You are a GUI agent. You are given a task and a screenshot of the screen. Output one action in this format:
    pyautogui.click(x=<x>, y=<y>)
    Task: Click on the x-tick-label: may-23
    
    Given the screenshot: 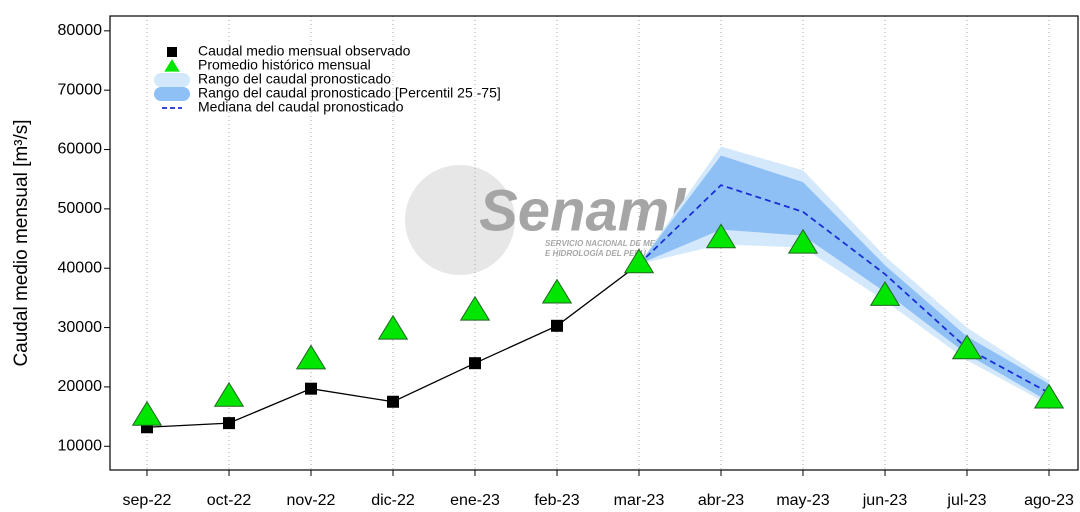 What is the action you would take?
    pyautogui.click(x=802, y=500)
    